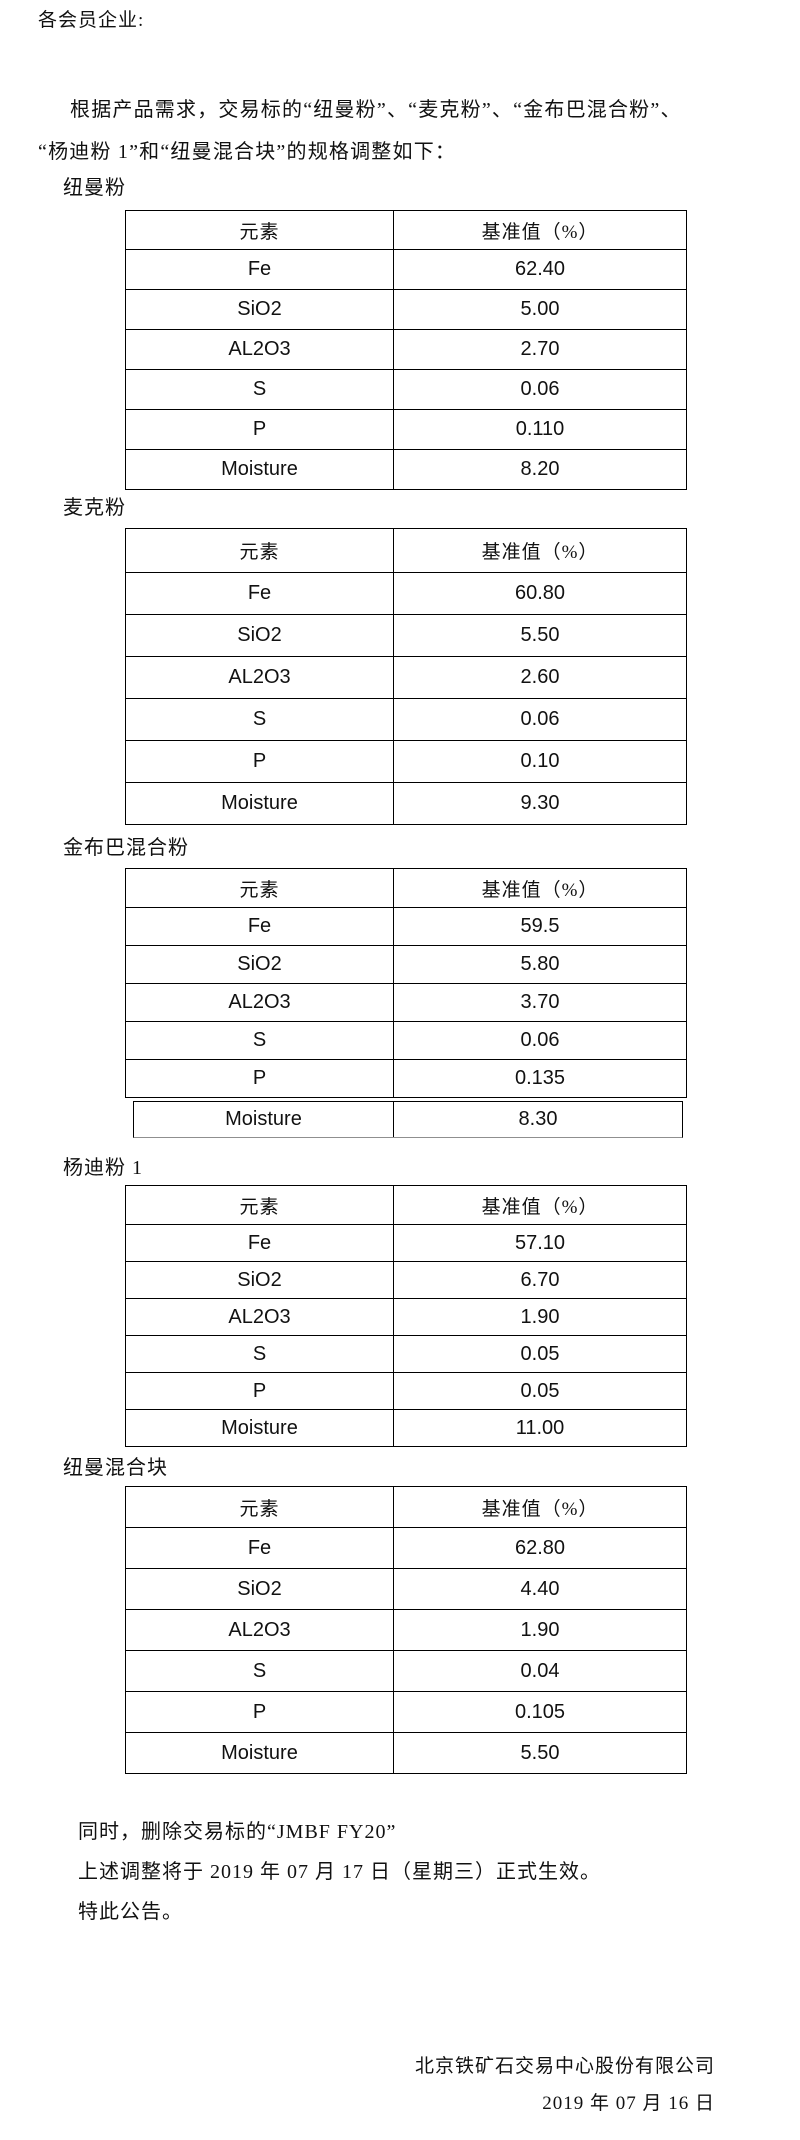  I want to click on value-cell: 6.70, so click(540, 1280).